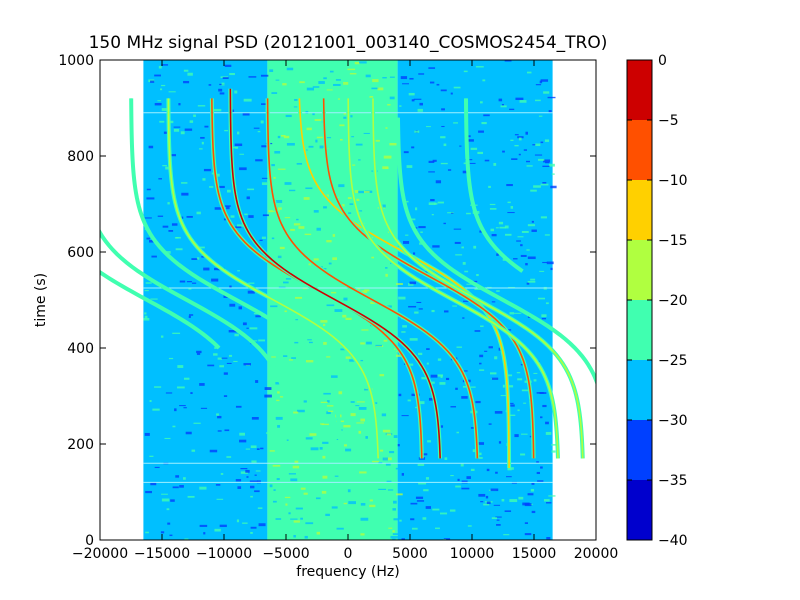 The width and height of the screenshot is (800, 600). What do you see at coordinates (639, 300) in the screenshot?
I see `colorbar-bands` at bounding box center [639, 300].